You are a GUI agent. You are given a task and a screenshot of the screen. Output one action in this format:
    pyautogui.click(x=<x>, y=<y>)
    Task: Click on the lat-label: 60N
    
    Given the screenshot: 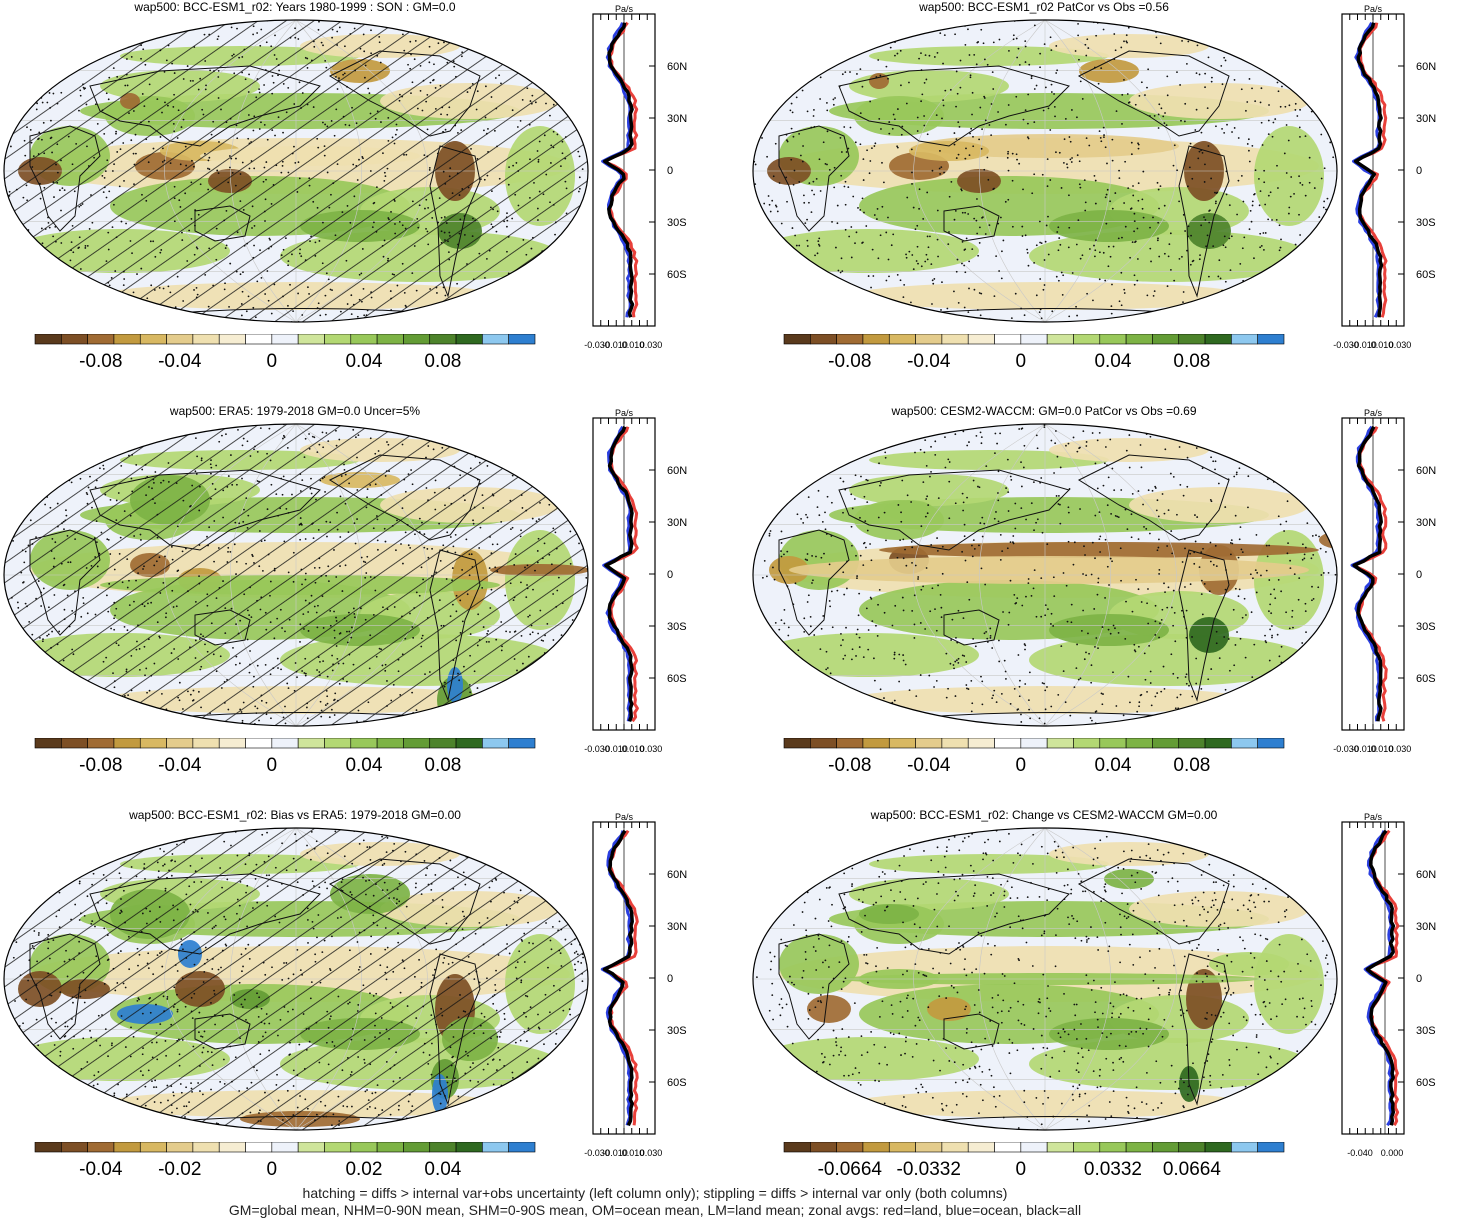 What is the action you would take?
    pyautogui.click(x=677, y=875)
    